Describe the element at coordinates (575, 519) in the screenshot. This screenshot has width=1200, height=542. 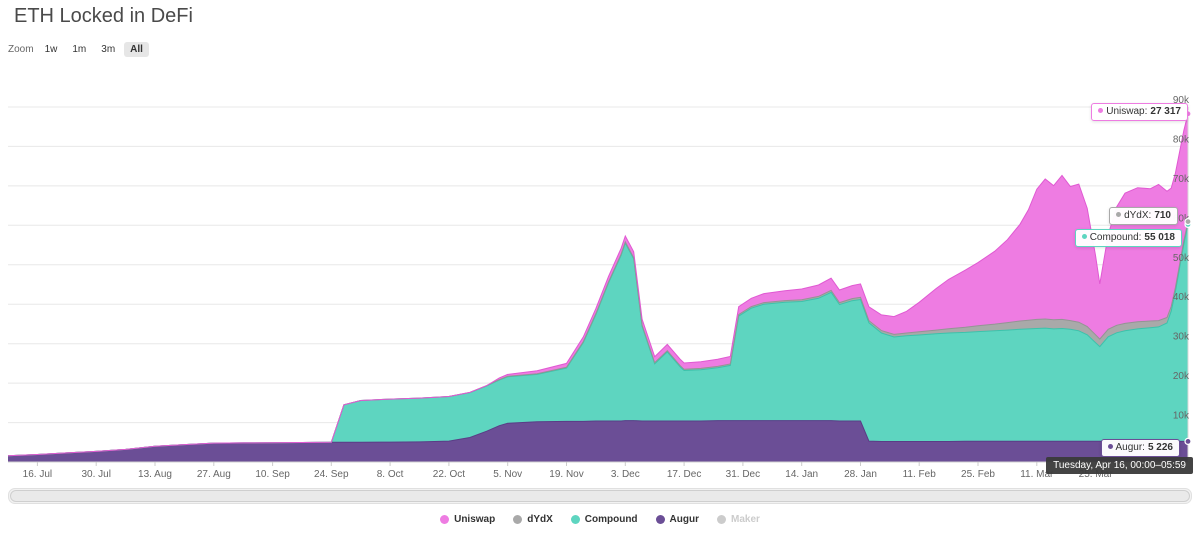
I see `compound-legend-icon` at that location.